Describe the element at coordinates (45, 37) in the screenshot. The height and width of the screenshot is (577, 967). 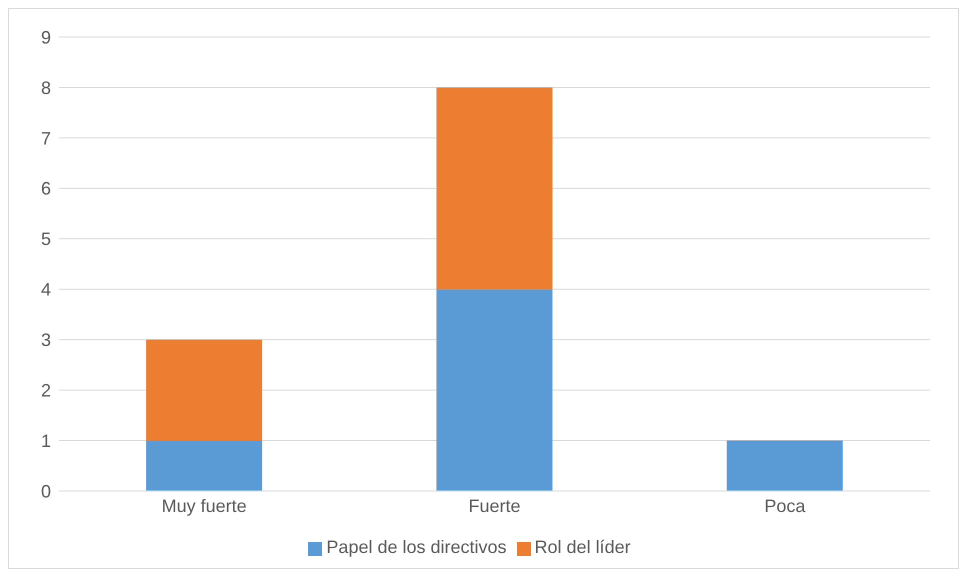
I see `y-tick-label: 9` at that location.